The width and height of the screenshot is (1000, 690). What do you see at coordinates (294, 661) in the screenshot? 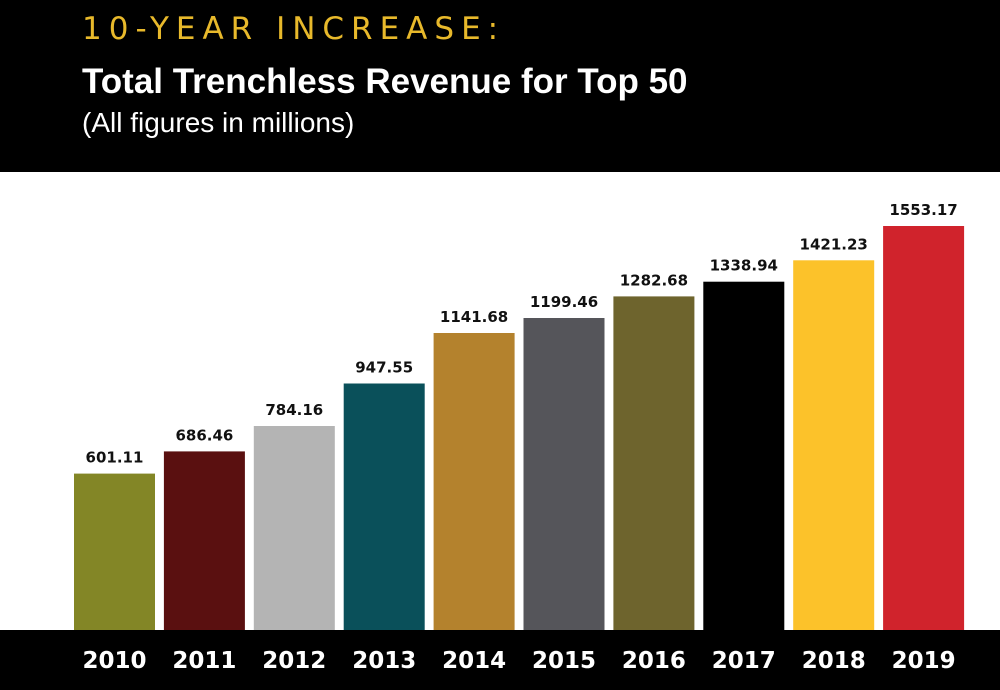
I see `x-tick-label-2012: 2012` at bounding box center [294, 661].